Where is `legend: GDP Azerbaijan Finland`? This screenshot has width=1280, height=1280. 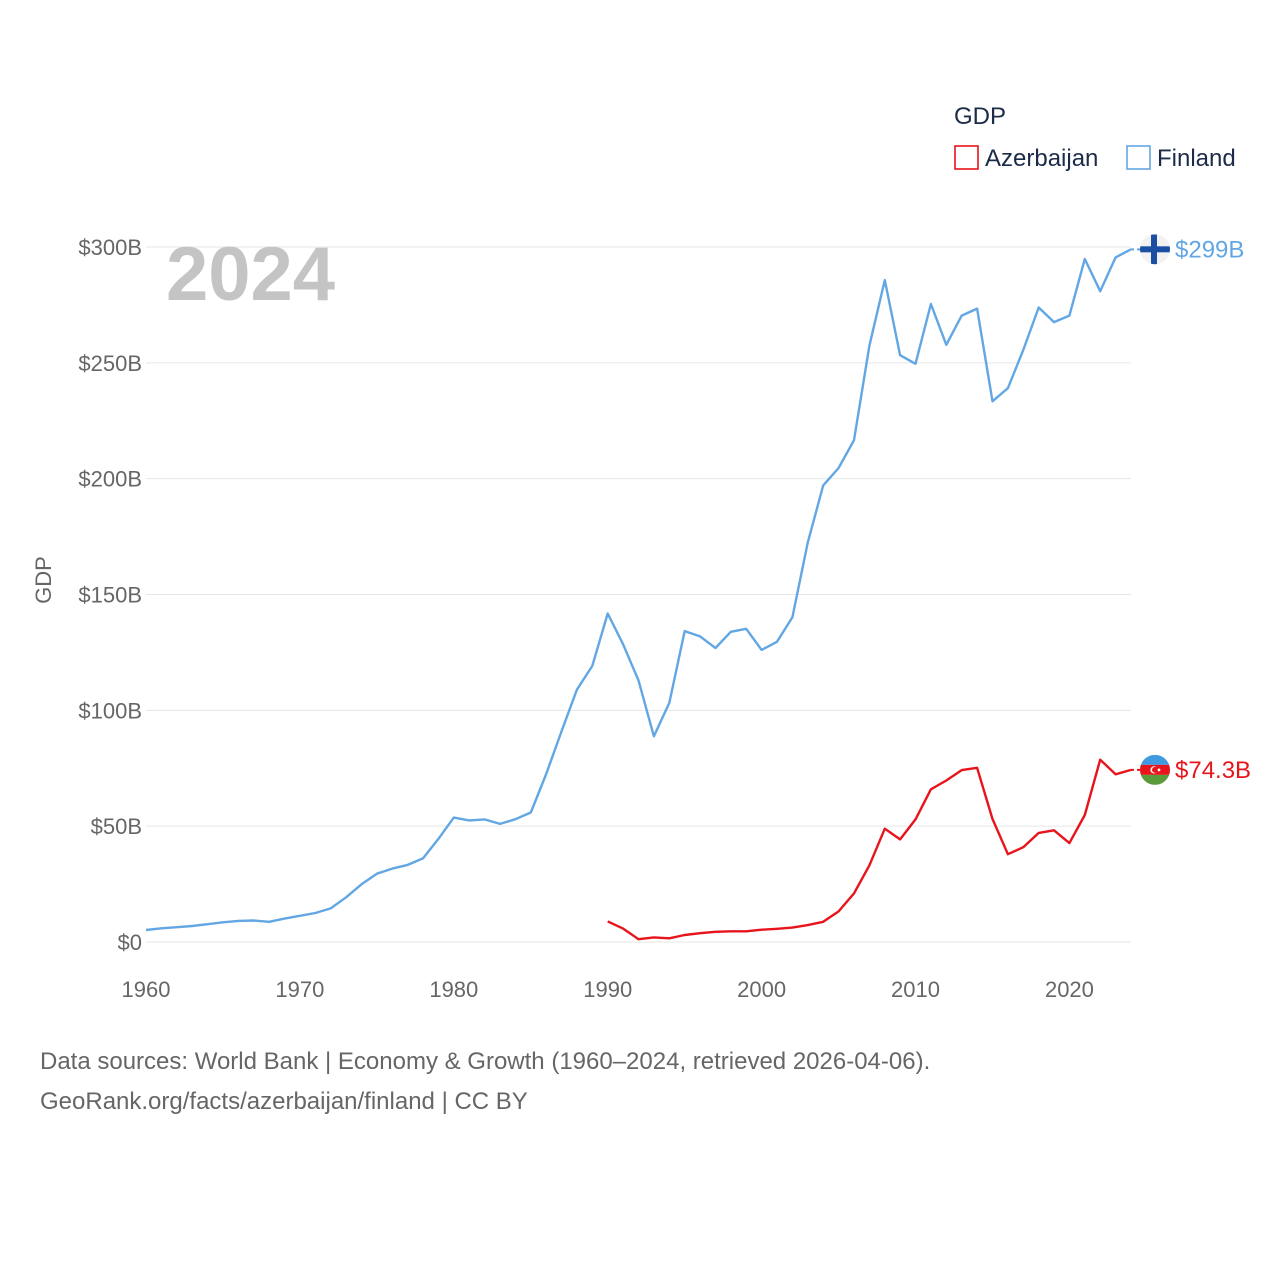
legend: GDP Azerbaijan Finland is located at coordinates (1095, 137).